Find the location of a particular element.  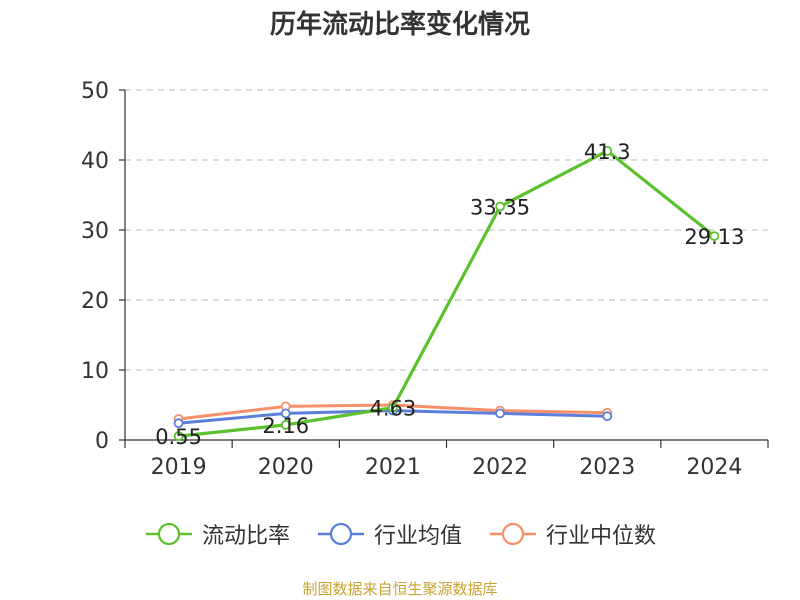

y-tick-label: 30 is located at coordinates (95, 231).